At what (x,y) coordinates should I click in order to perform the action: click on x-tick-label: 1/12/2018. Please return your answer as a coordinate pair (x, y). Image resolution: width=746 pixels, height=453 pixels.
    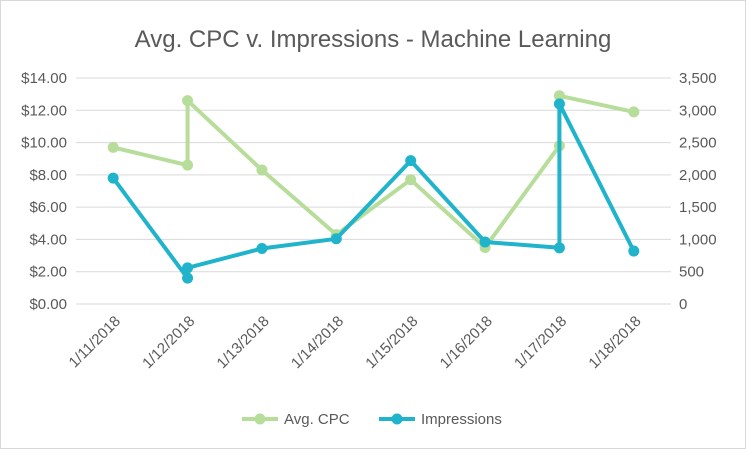
    Looking at the image, I should click on (168, 342).